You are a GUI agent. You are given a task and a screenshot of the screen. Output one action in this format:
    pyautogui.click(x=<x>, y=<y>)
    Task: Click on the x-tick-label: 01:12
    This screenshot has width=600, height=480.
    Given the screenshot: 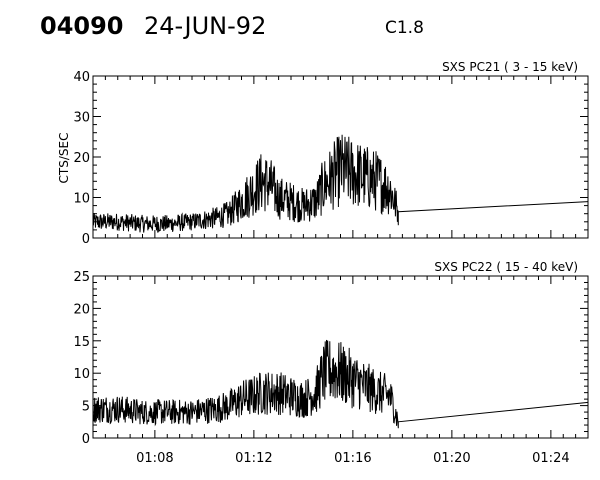 What is the action you would take?
    pyautogui.click(x=253, y=458)
    